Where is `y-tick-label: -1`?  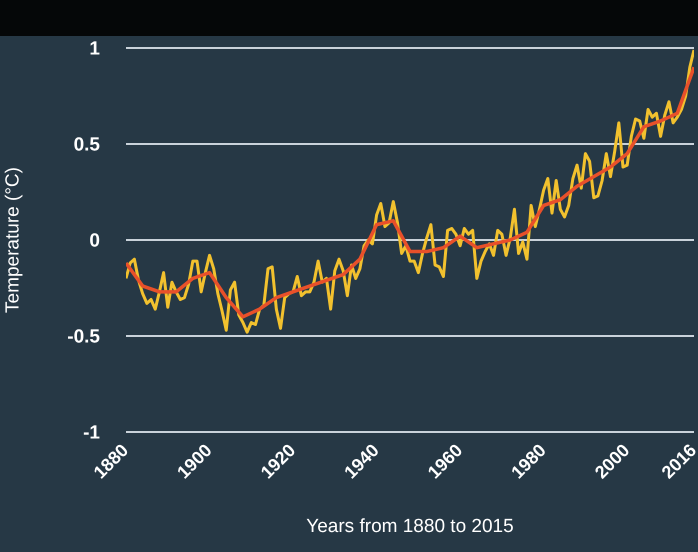 y-tick-label: -1 is located at coordinates (91, 433).